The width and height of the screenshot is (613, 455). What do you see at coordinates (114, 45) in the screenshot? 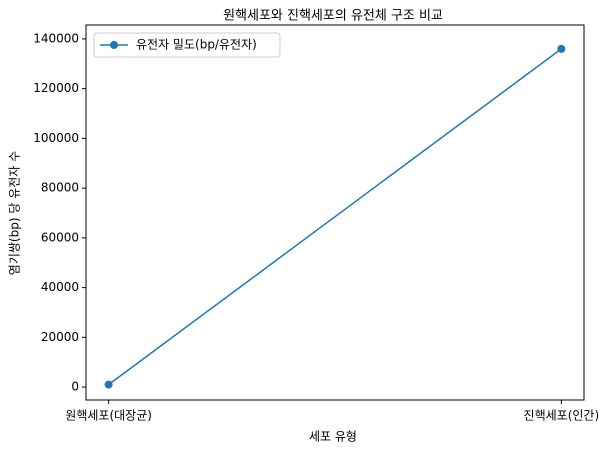
I see `legend-marker` at bounding box center [114, 45].